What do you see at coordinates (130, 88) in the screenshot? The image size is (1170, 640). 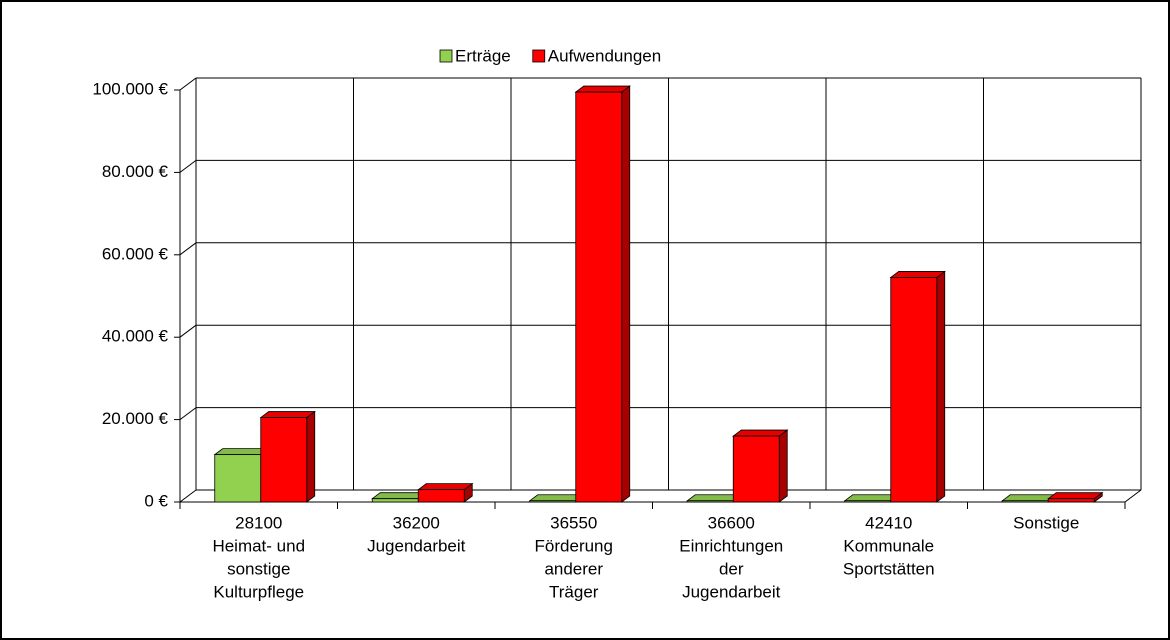 I see `y-tick-label: 100.000 €` at bounding box center [130, 88].